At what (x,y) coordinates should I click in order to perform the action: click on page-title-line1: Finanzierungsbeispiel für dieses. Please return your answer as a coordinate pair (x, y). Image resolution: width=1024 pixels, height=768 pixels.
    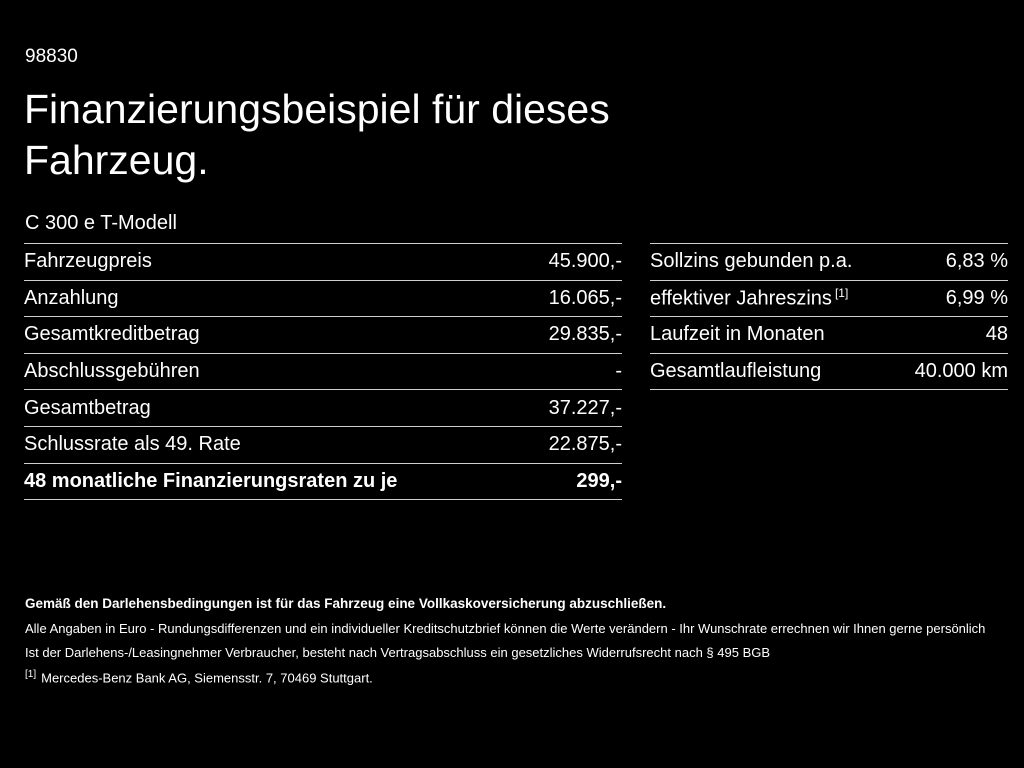
    Looking at the image, I should click on (317, 109).